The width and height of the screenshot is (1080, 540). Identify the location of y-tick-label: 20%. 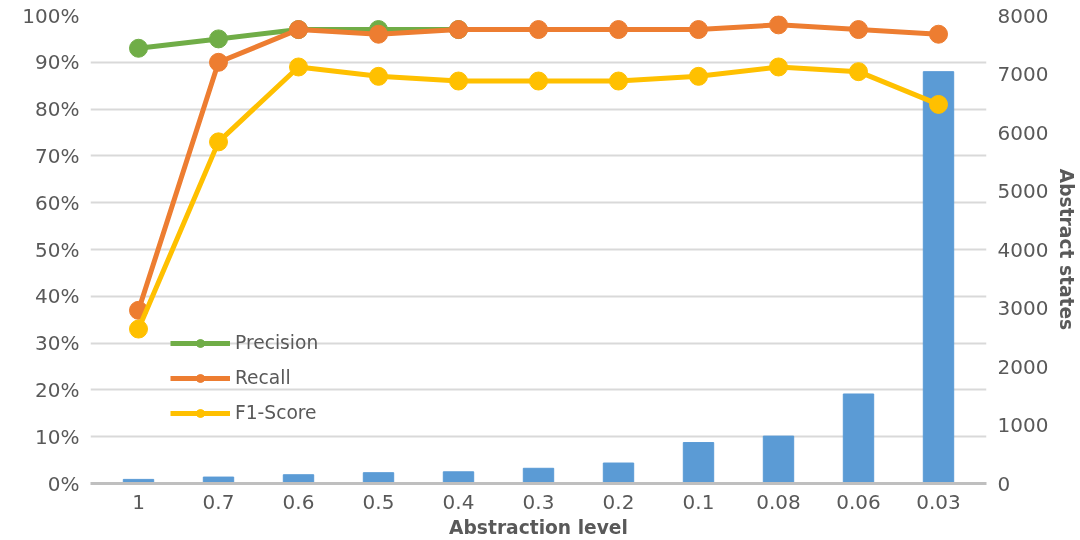
(57, 389).